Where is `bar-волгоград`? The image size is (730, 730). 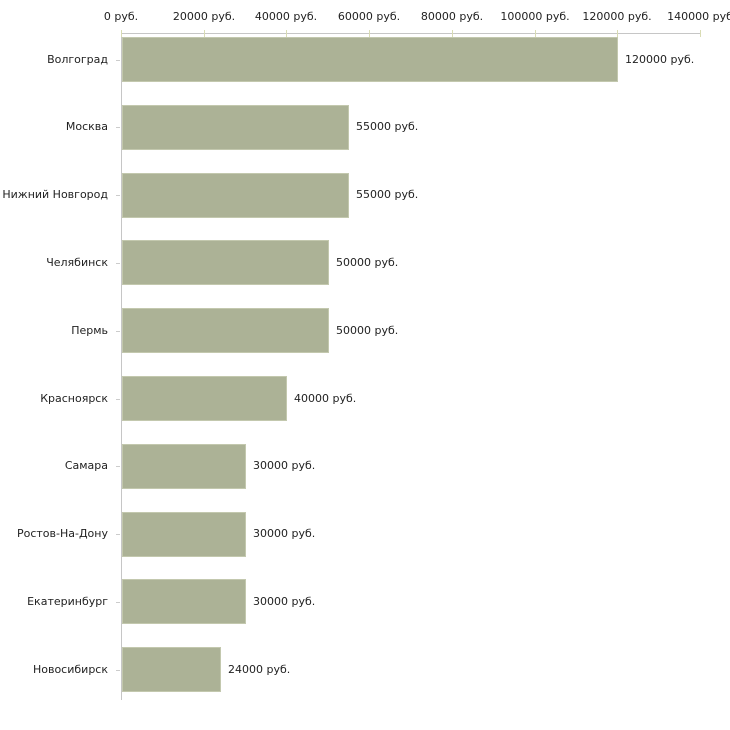
bar-волгоград is located at coordinates (370, 59).